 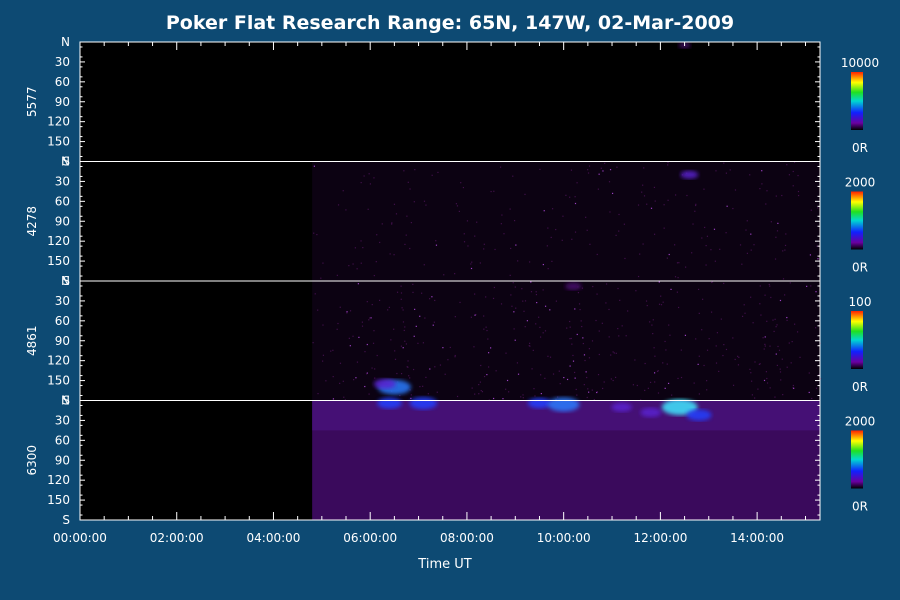 I want to click on colorbar-max-label: 100, so click(x=860, y=302).